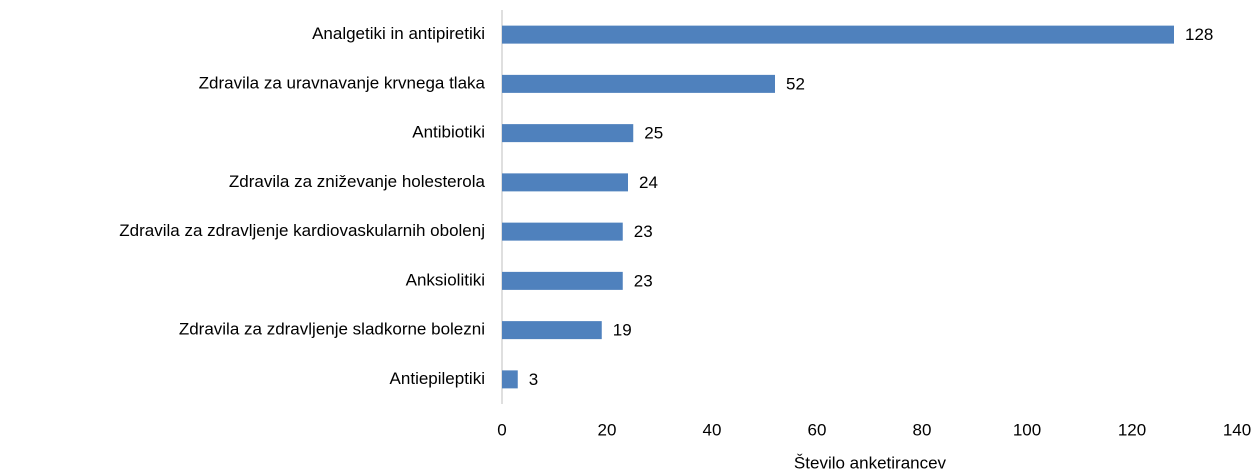 This screenshot has height=476, width=1258. I want to click on x-axis-title: Število anketirancev, so click(870, 462).